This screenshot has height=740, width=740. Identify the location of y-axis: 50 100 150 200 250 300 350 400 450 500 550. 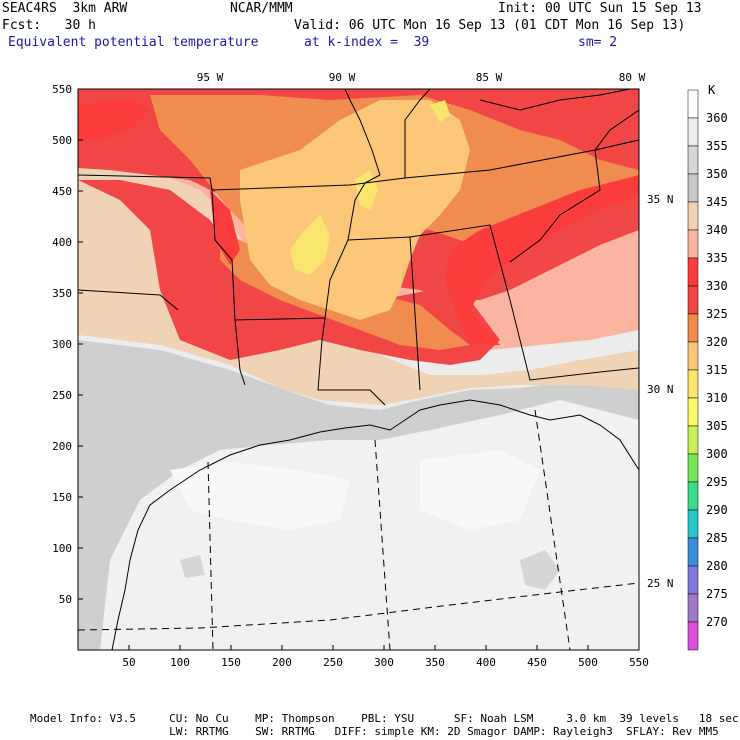
(67, 344).